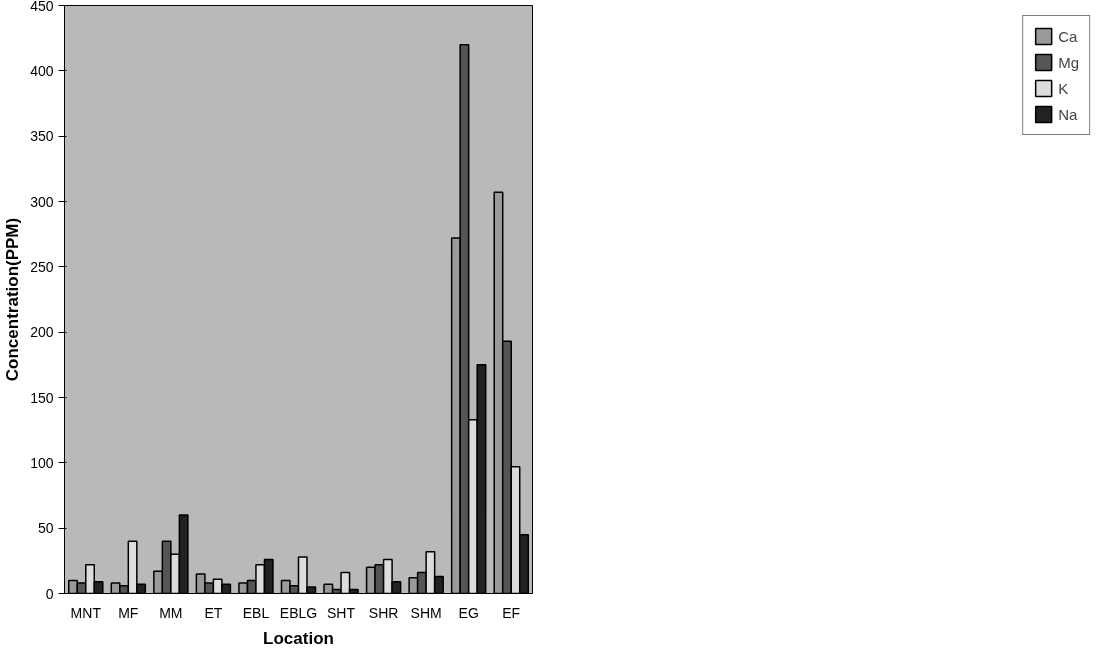 Image resolution: width=1114 pixels, height=661 pixels. Describe the element at coordinates (213, 612) in the screenshot. I see `x-tick-label: ET` at that location.